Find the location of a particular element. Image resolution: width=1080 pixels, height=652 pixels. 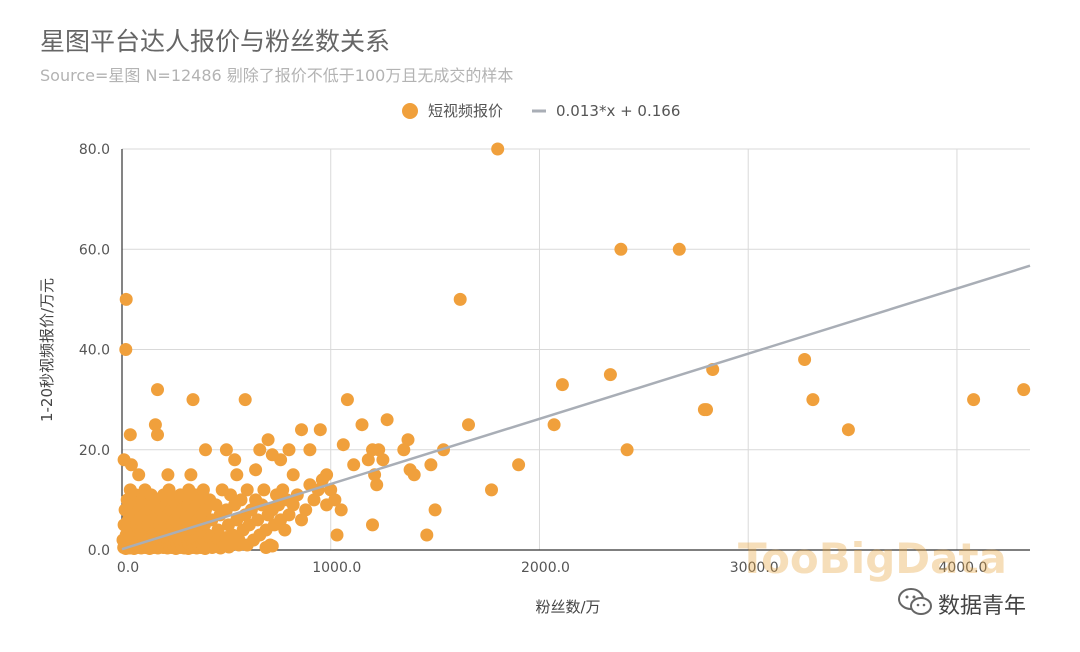

chart-subtitle: Source=星图 N=12486 剔除了报价不低于100万且无成交的样本 is located at coordinates (277, 75).